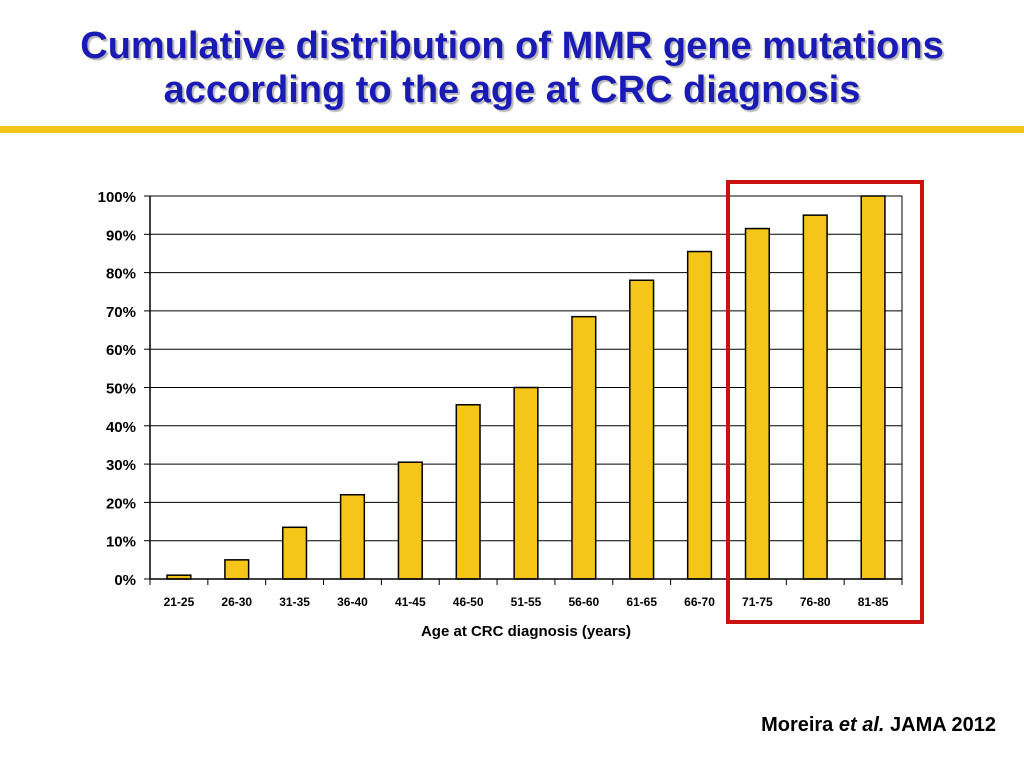 The width and height of the screenshot is (1024, 768). I want to click on y-tick-label: 90%, so click(121, 235).